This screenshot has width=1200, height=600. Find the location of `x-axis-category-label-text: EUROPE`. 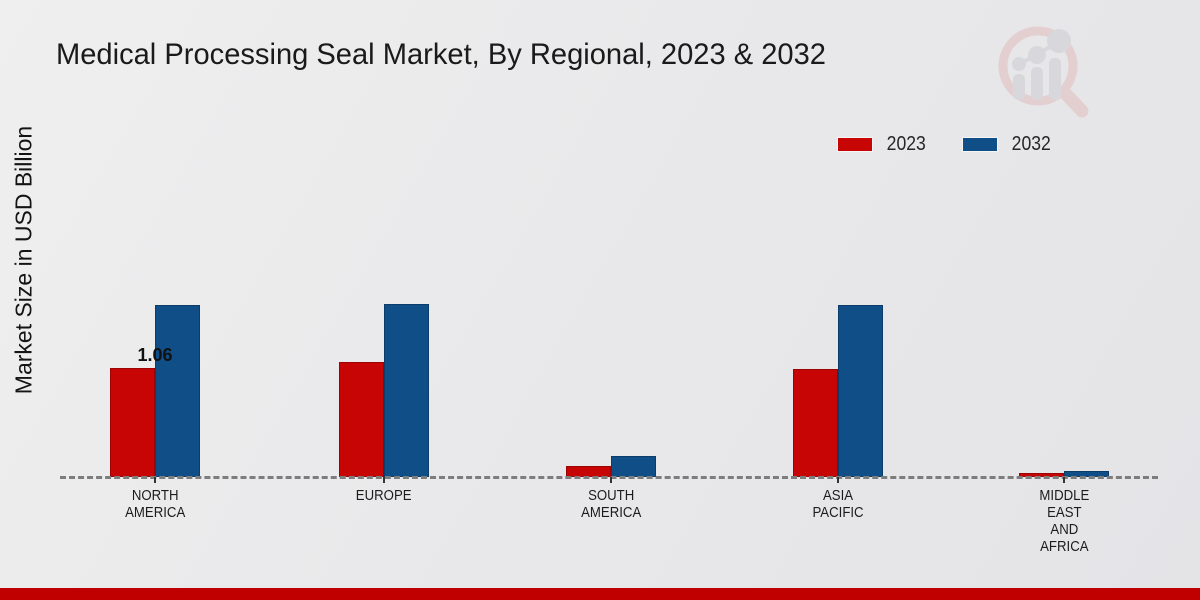

x-axis-category-label-text: EUROPE is located at coordinates (384, 495).